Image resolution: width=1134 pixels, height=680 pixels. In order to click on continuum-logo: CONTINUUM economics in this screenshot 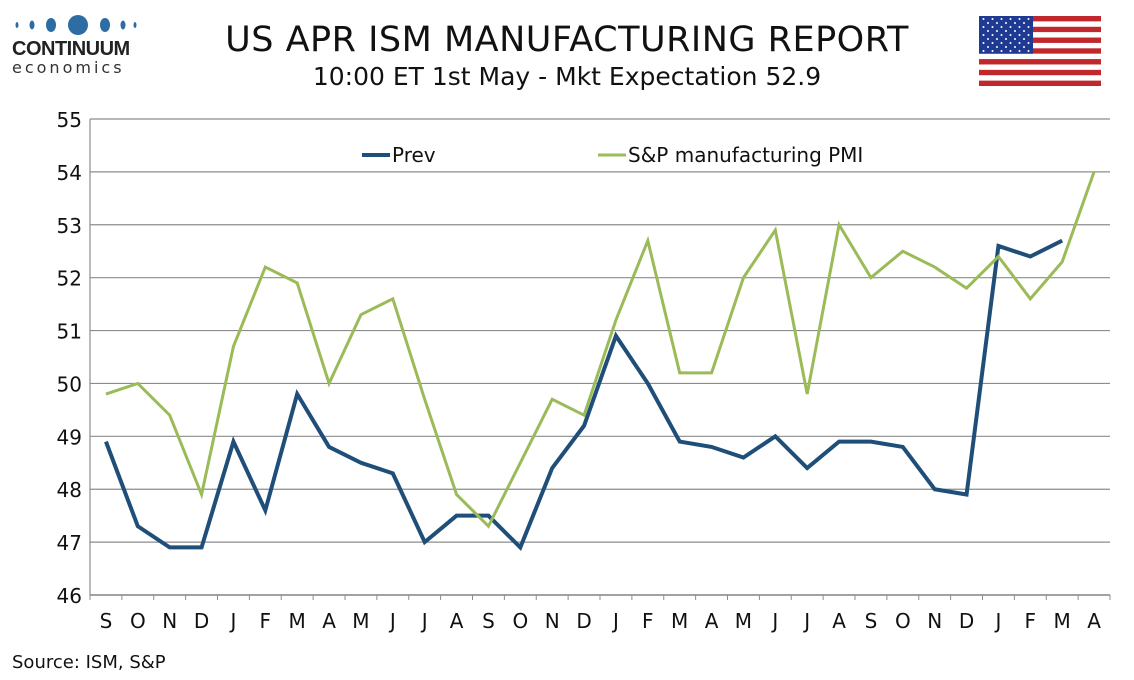, I will do `click(74, 45)`.